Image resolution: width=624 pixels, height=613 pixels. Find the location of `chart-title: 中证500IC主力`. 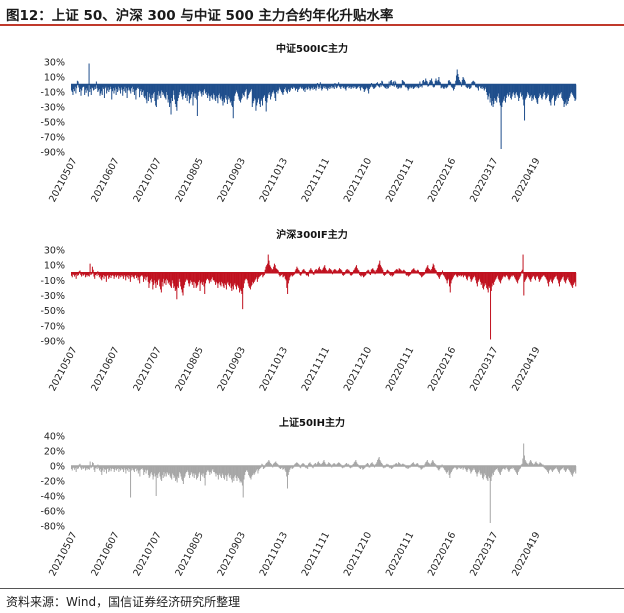

chart-title: 中证500IC主力 is located at coordinates (312, 49).